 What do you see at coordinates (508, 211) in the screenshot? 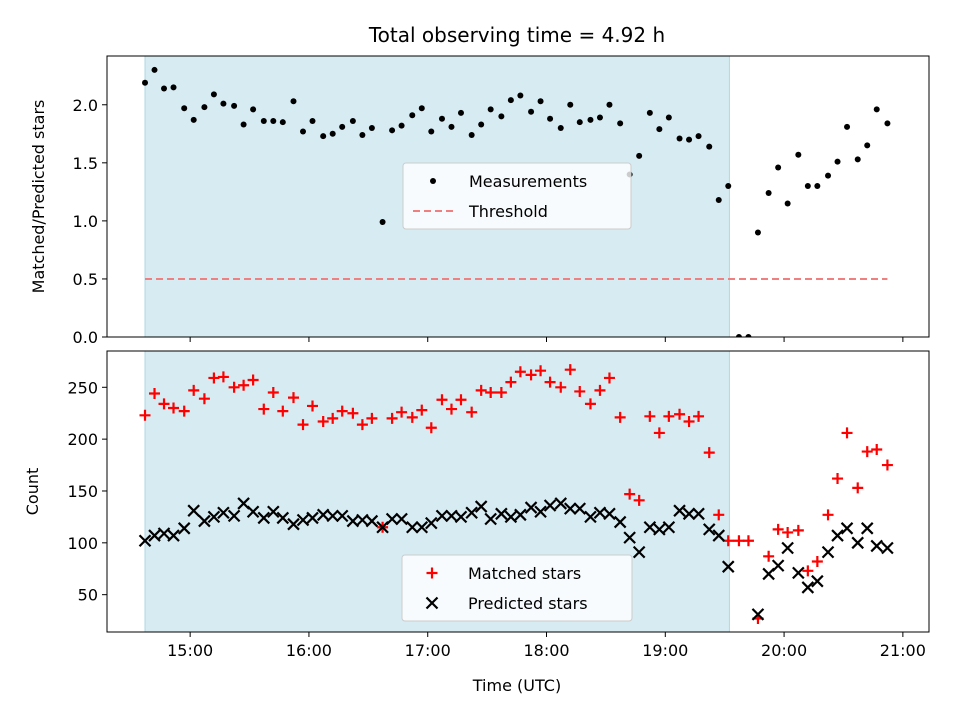
I see `legend-label: Threshold` at bounding box center [508, 211].